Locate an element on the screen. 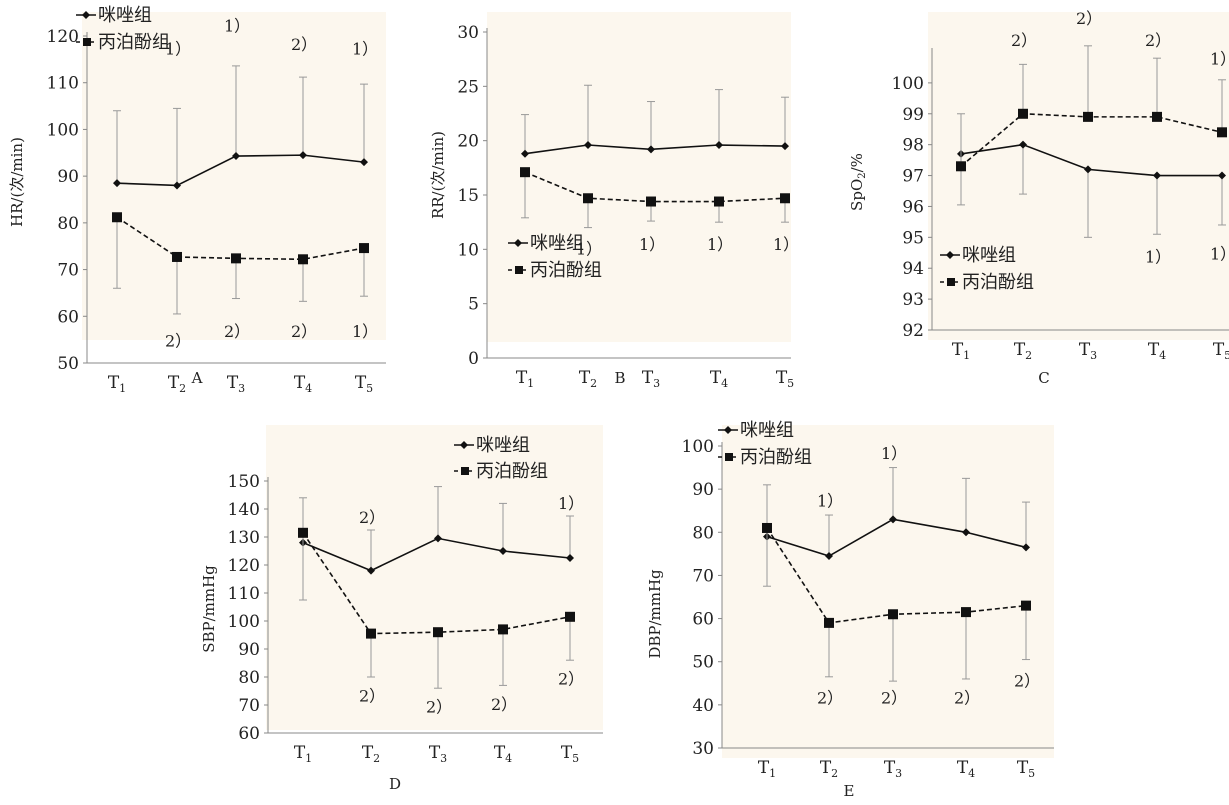 The image size is (1229, 805). y-tick-label: 80 is located at coordinates (703, 533).